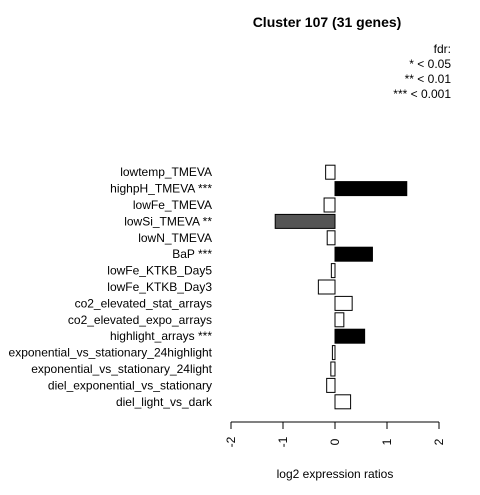 This screenshot has width=480, height=495. Describe the element at coordinates (130, 385) in the screenshot. I see `category-label: diel_exponential_vs_stationary` at that location.